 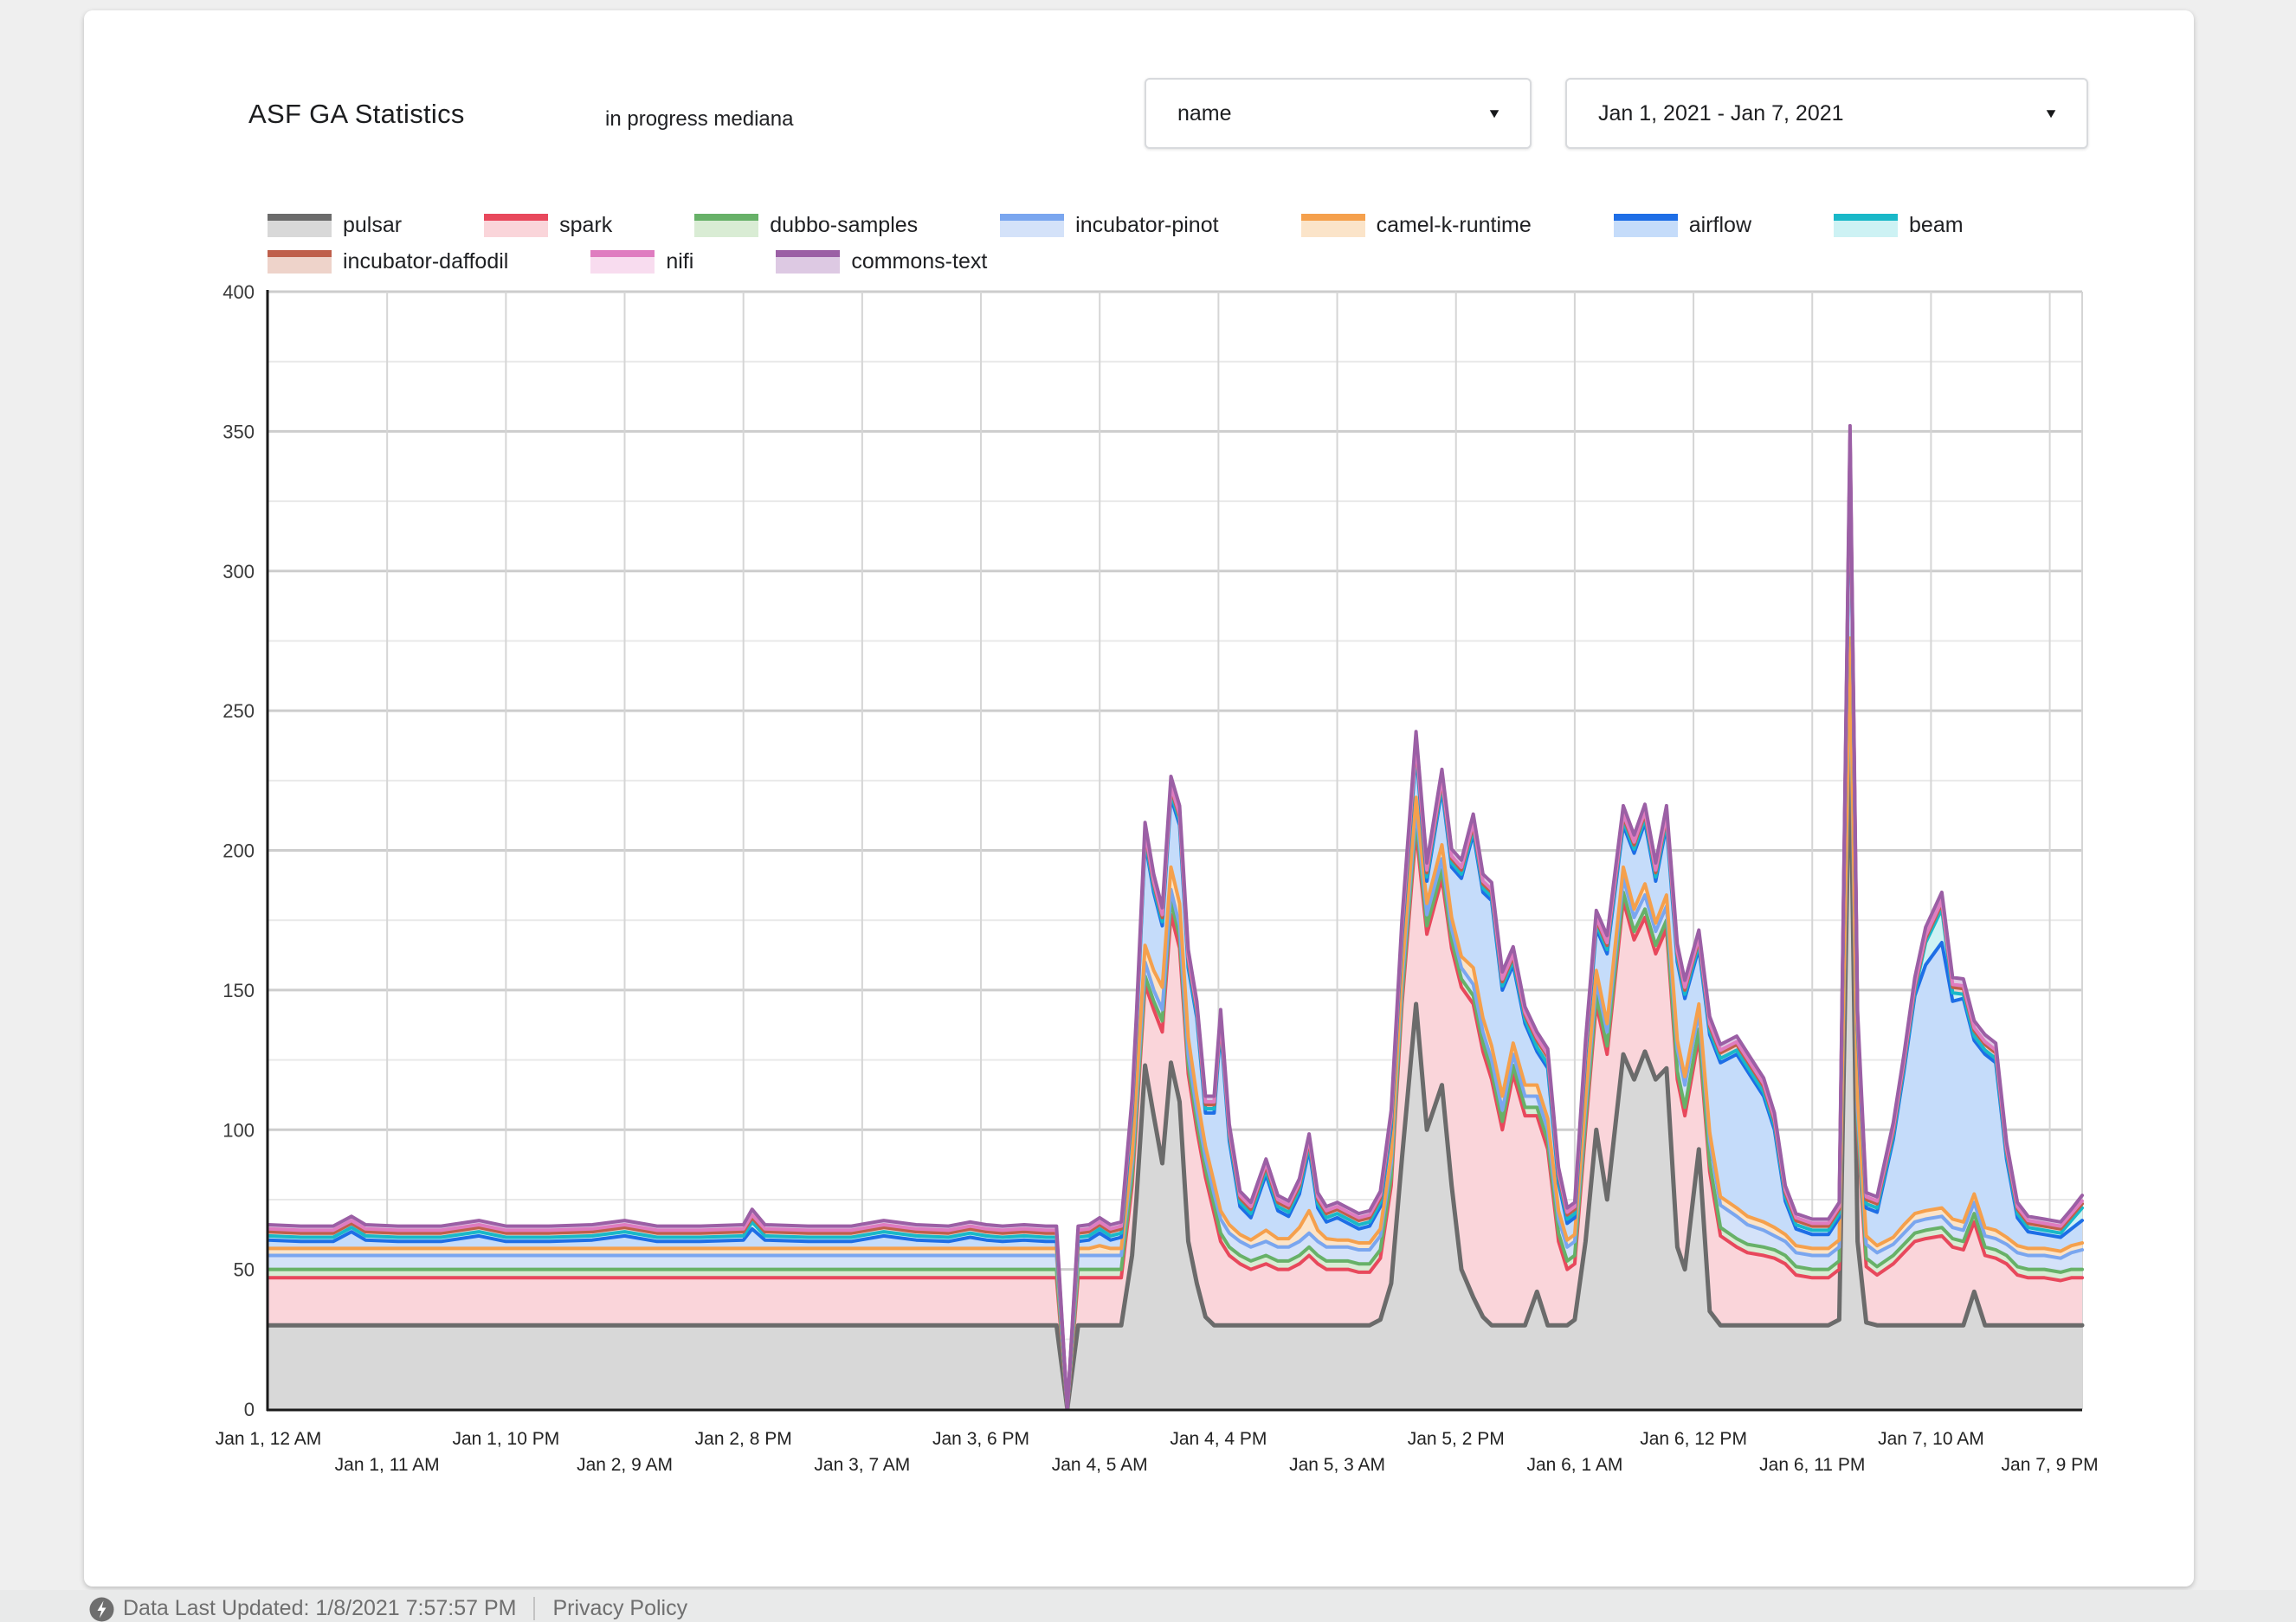 I want to click on y-tick-label: 300, so click(x=239, y=572).